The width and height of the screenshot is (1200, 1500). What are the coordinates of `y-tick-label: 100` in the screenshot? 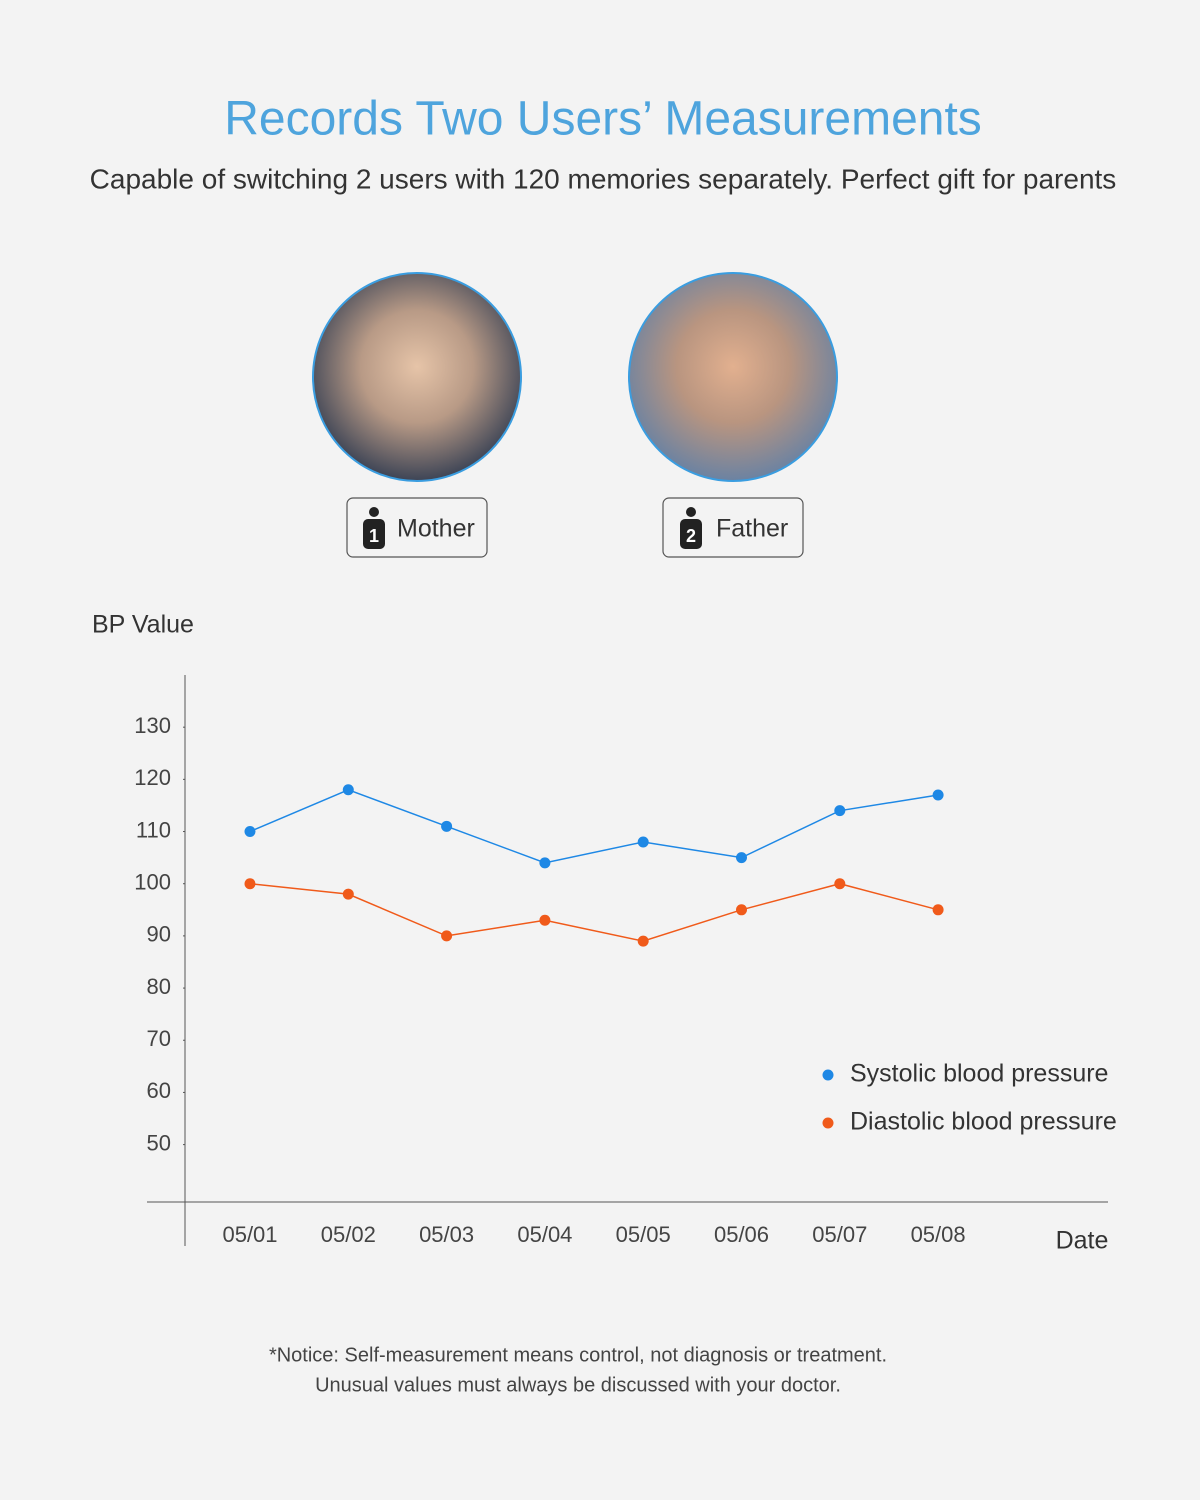 It's located at (152, 882).